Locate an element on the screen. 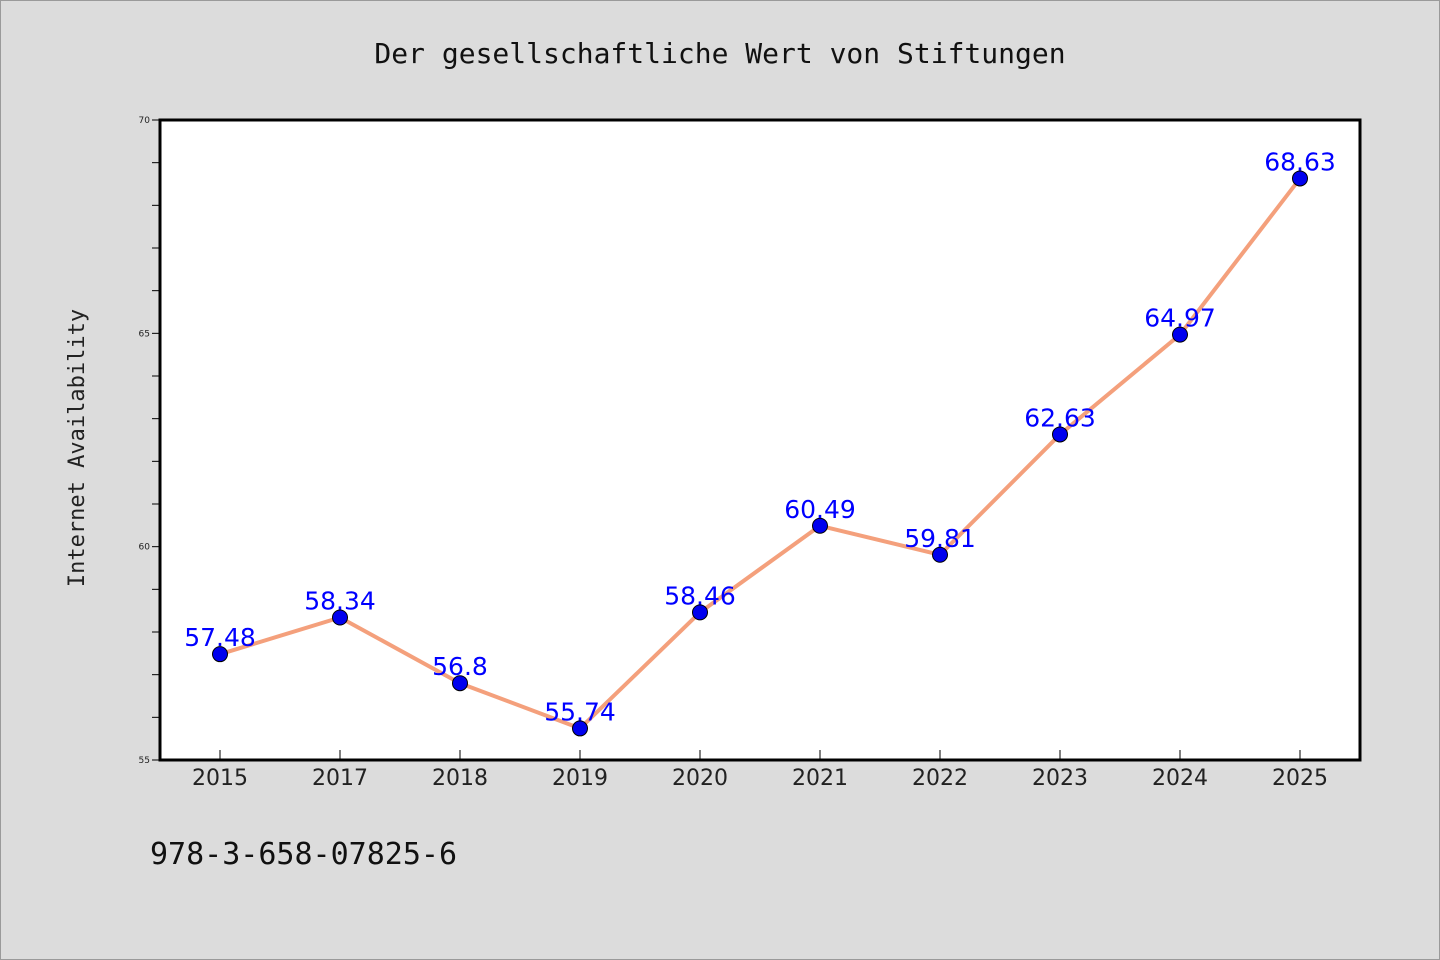 The image size is (1440, 960). data-label: 59.81 is located at coordinates (940, 538).